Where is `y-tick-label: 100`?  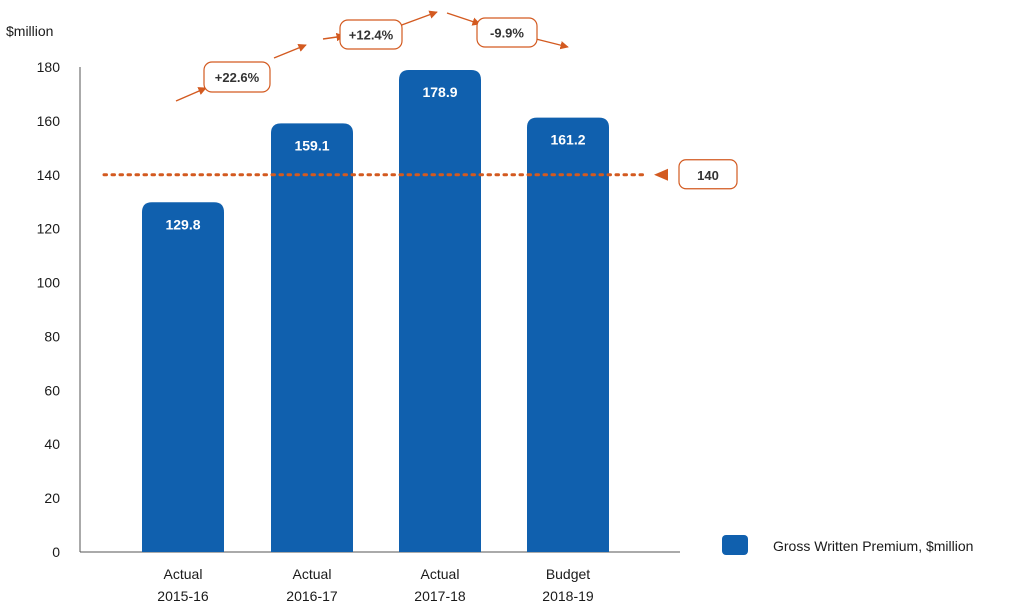 y-tick-label: 100 is located at coordinates (49, 283).